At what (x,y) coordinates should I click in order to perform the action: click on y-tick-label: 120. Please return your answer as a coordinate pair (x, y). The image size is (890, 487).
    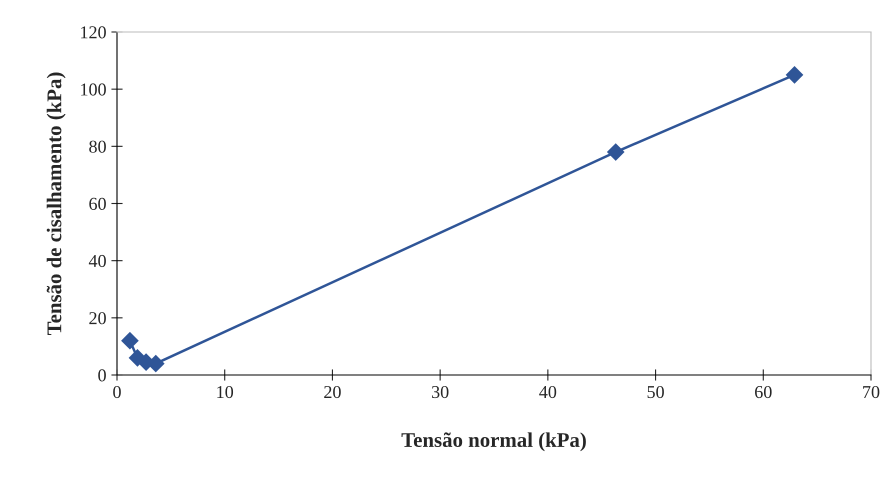
    Looking at the image, I should click on (93, 32).